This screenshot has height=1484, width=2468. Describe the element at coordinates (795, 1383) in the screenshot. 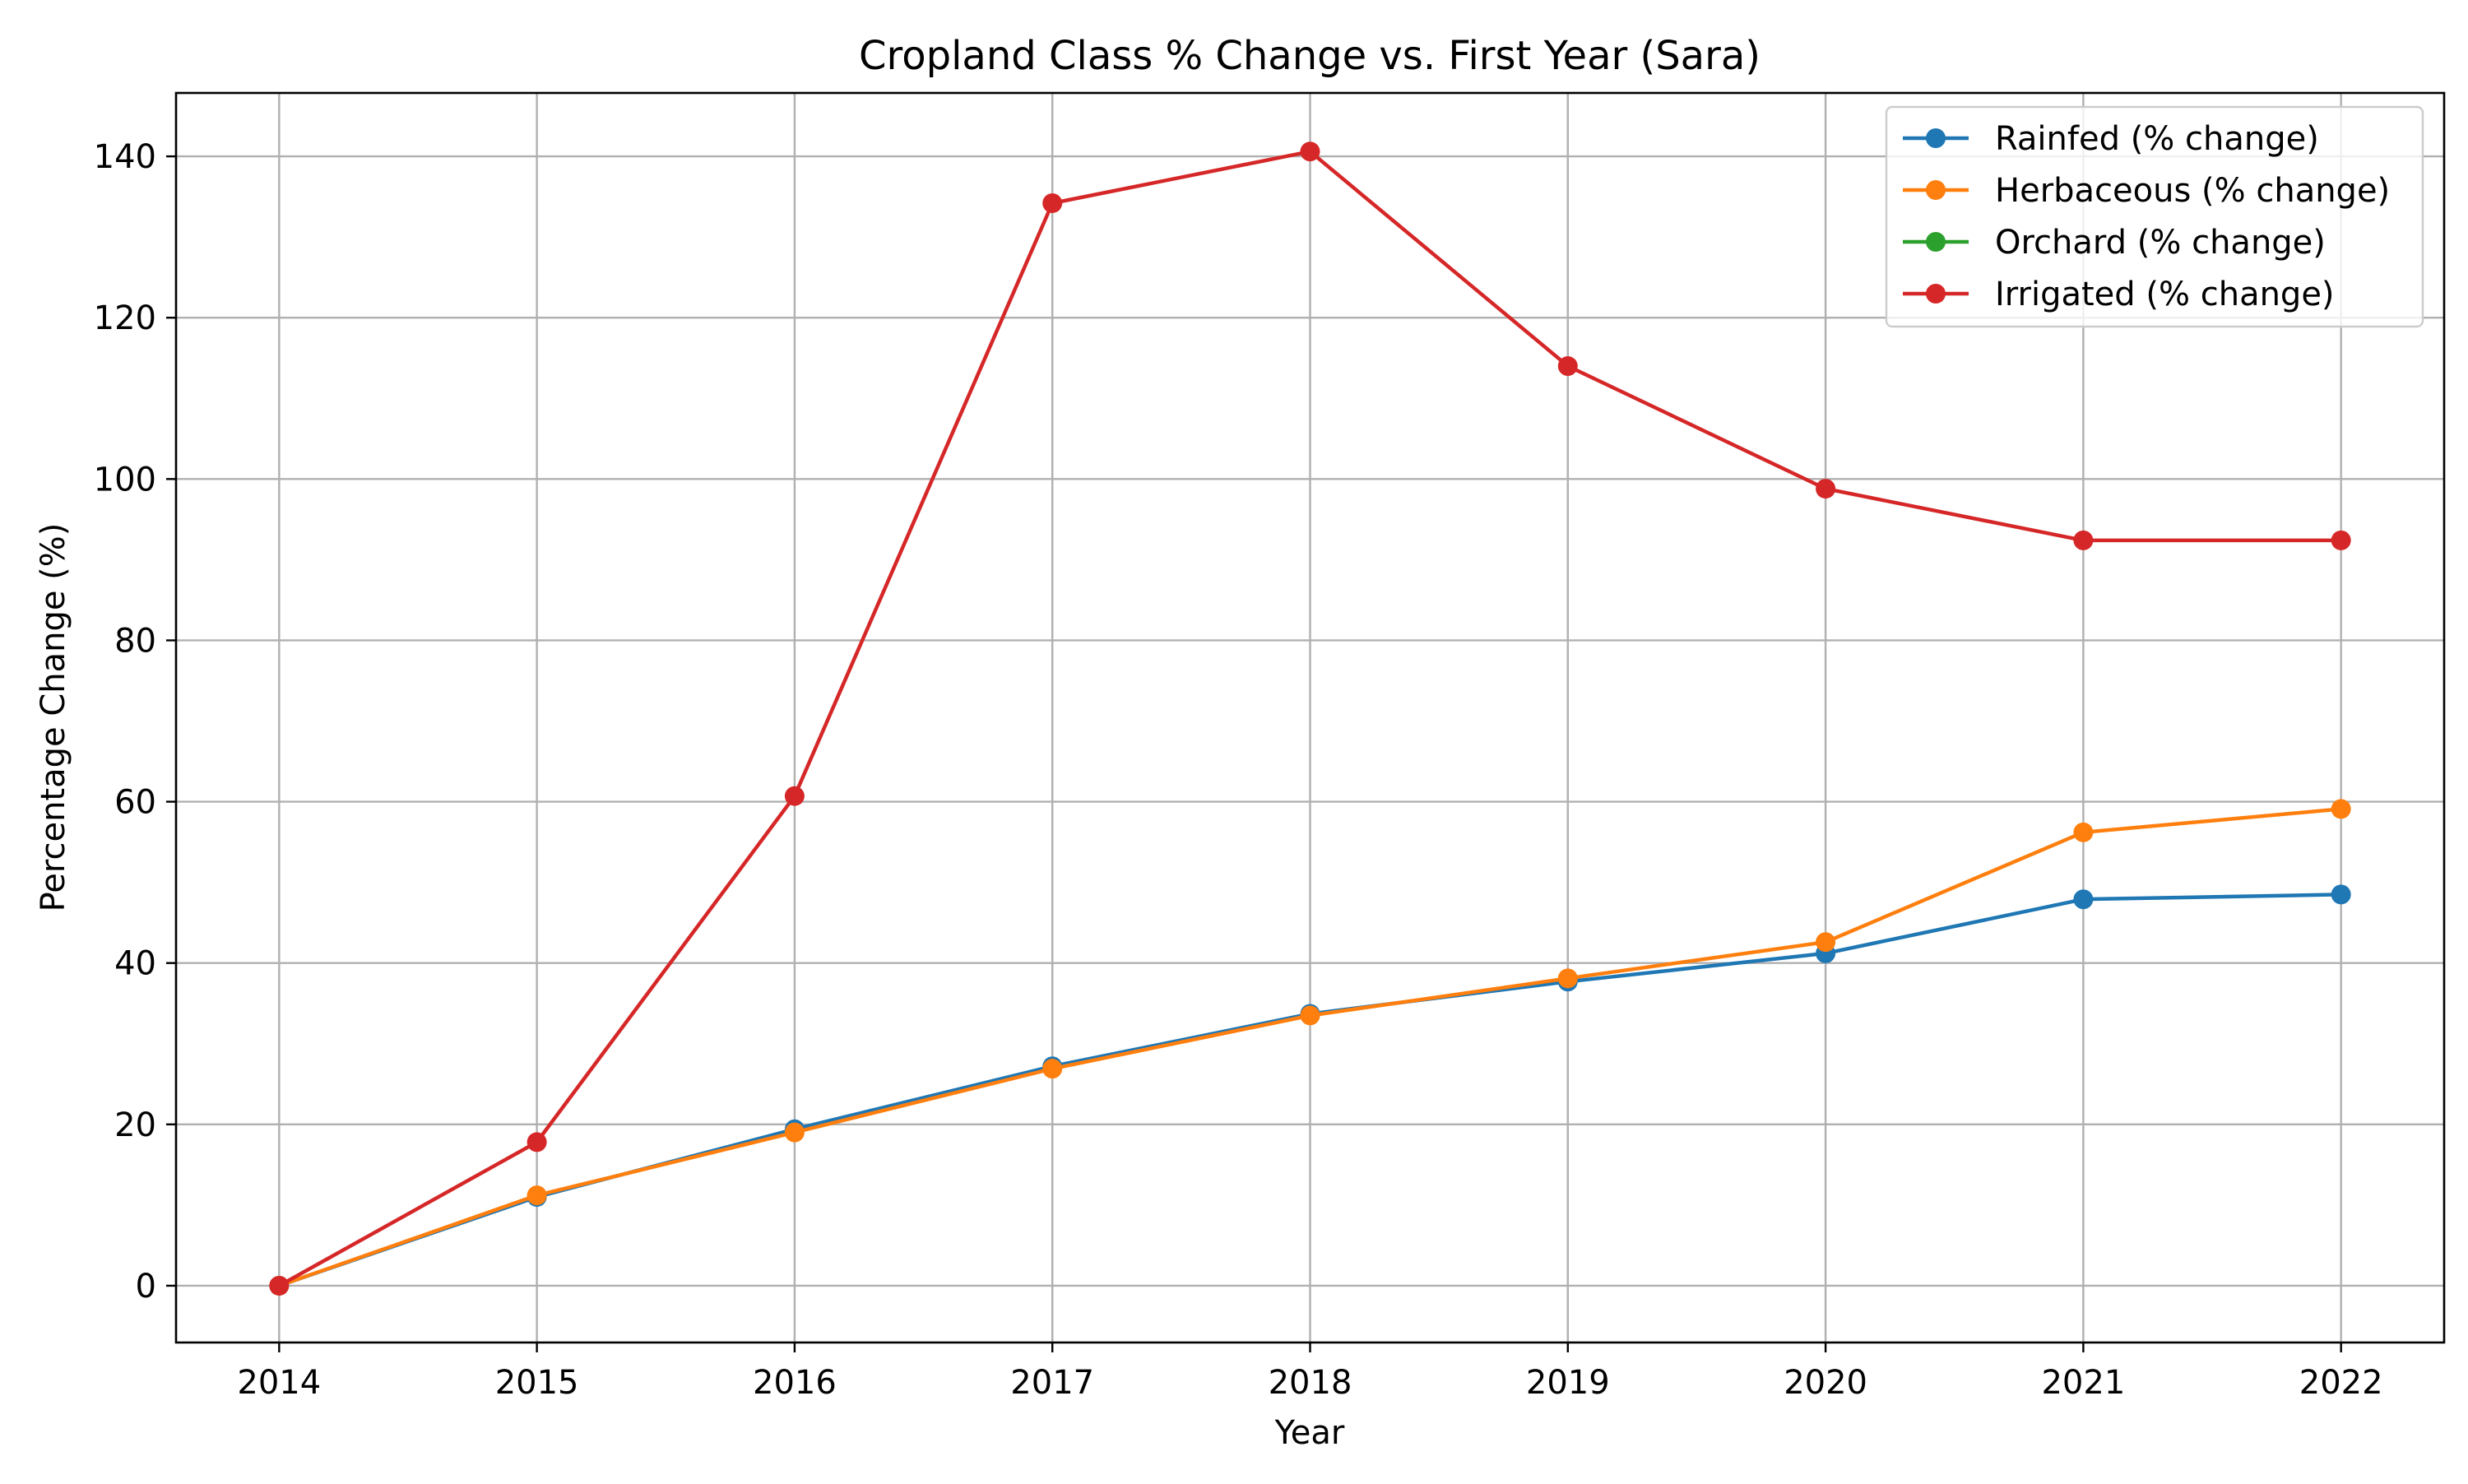

I see `x-tick-label: 2016` at that location.